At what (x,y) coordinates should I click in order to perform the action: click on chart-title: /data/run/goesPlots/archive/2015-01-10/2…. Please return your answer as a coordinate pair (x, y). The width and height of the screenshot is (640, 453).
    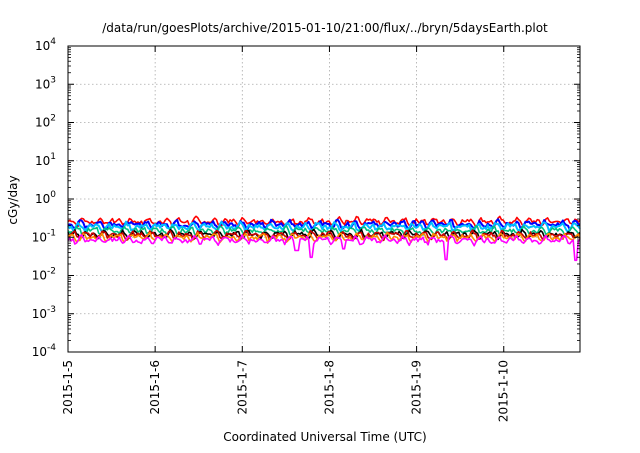
    Looking at the image, I should click on (325, 28).